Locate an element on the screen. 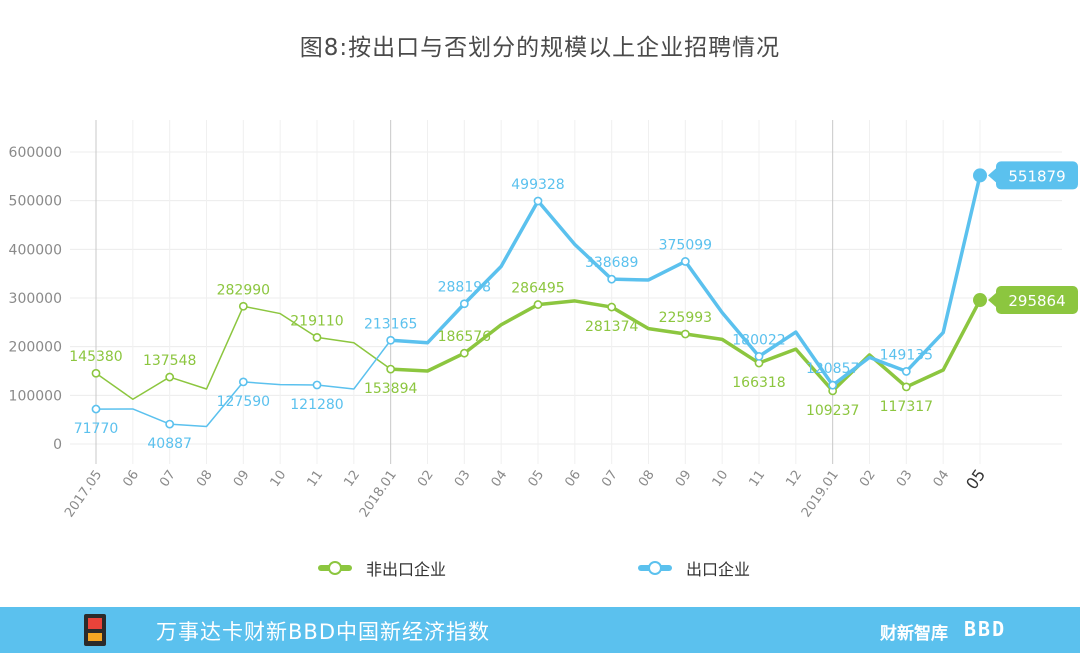 The width and height of the screenshot is (1080, 653). data-label: 499328 is located at coordinates (537, 185).